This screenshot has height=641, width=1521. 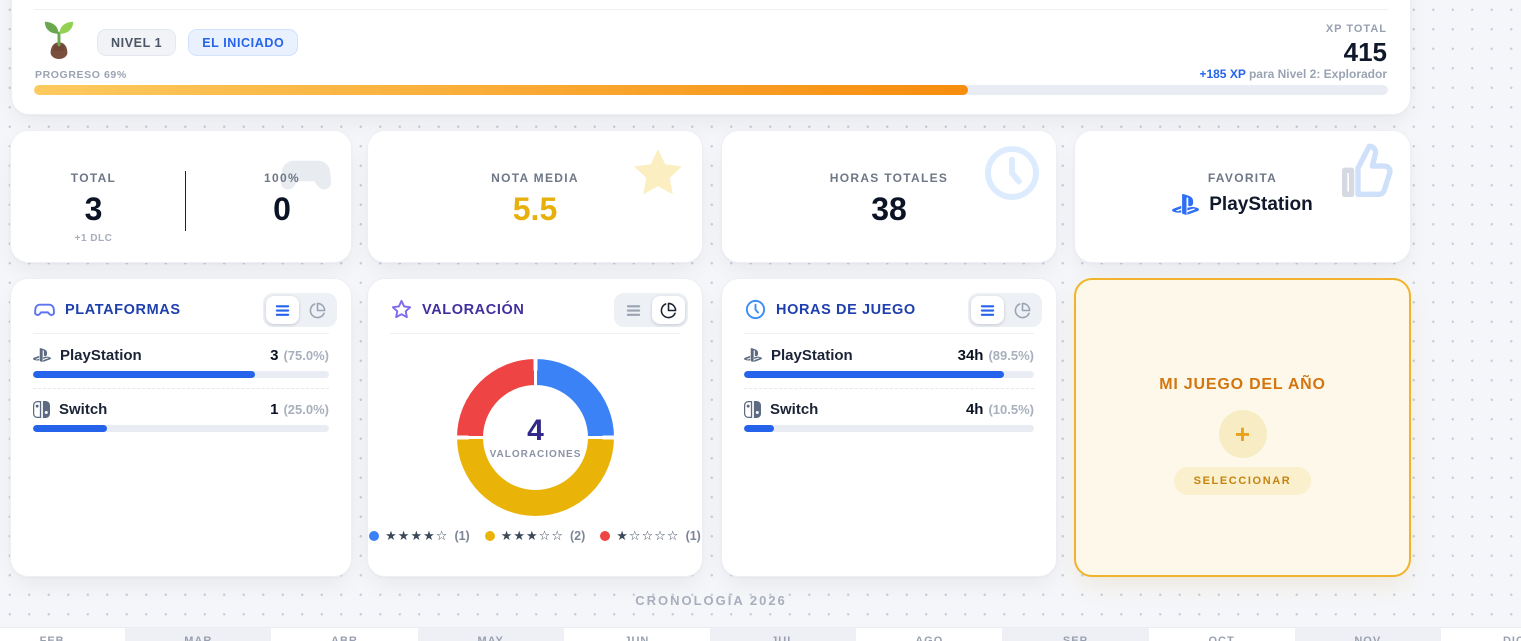 I want to click on stat-total-value: 3, so click(x=93, y=209).